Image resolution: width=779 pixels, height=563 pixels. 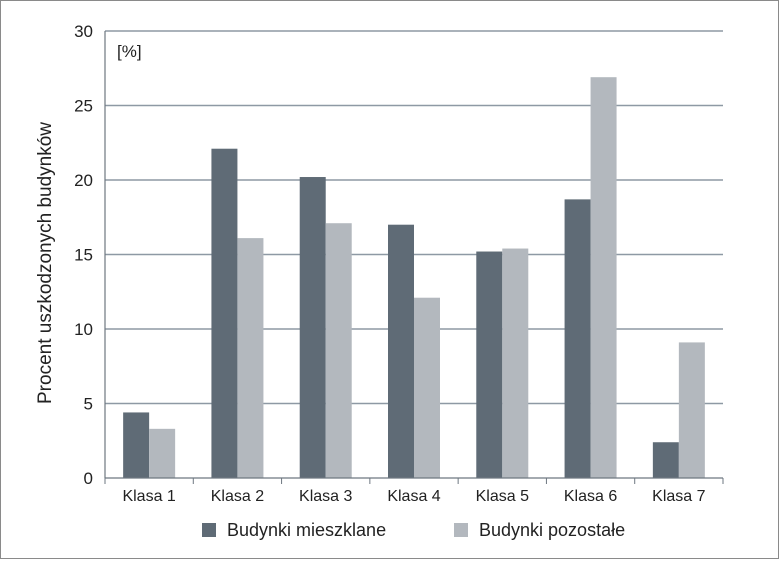 I want to click on y-tick-labels: 0 5 10 15 20 25 30, so click(x=83, y=255).